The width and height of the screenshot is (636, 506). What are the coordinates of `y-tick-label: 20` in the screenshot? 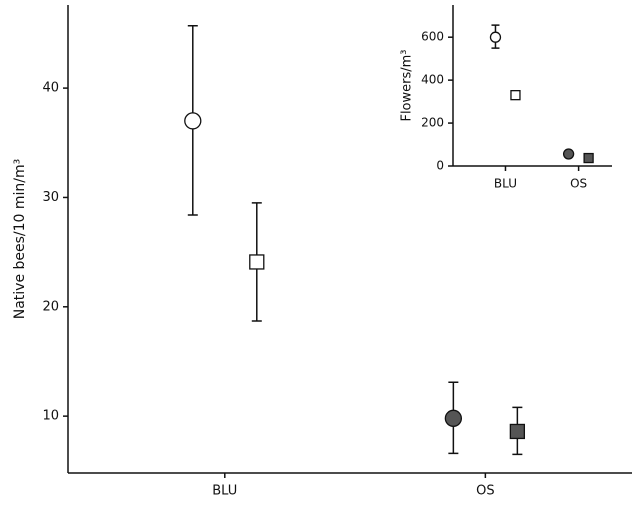 It's located at (50, 306).